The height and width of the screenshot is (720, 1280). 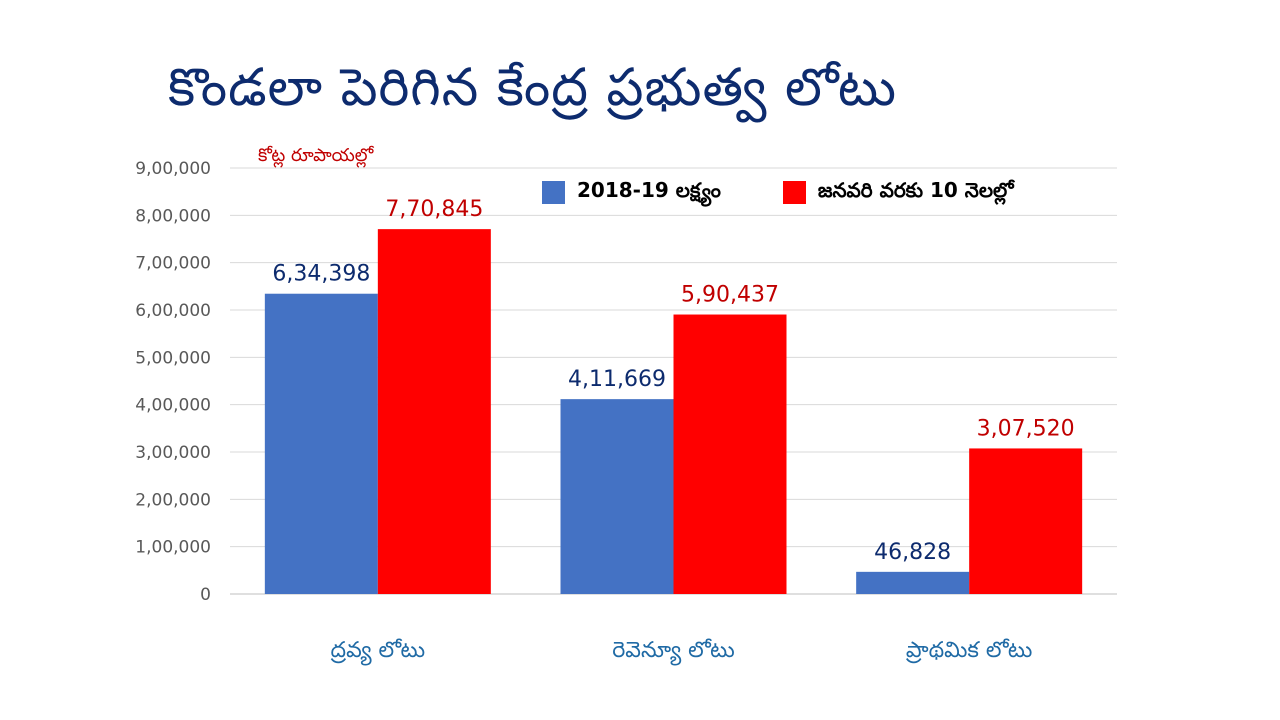 What do you see at coordinates (173, 453) in the screenshot?
I see `y-tick-label: 3,00,000` at bounding box center [173, 453].